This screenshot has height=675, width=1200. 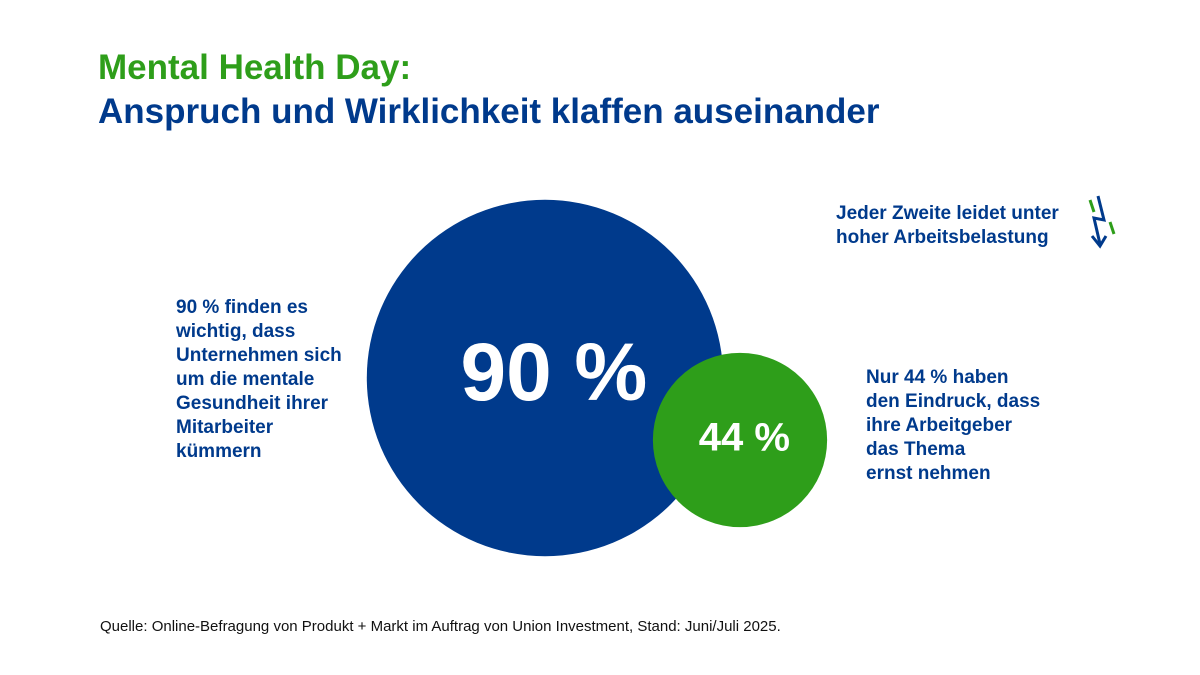 I want to click on bubble, so click(x=740, y=440).